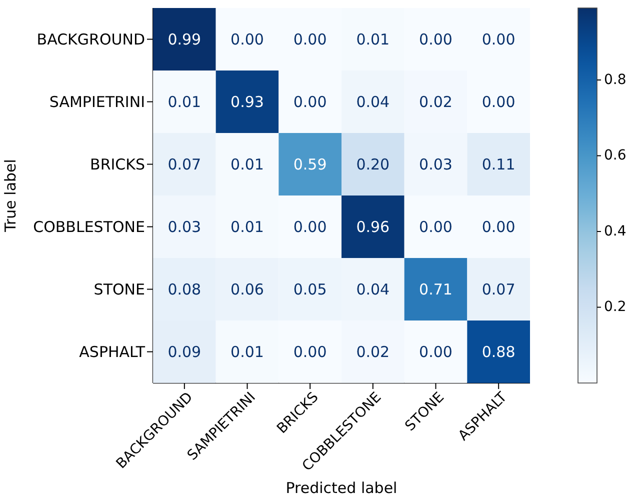 The width and height of the screenshot is (634, 495). I want to click on y-tick-label: ASPHALT, so click(112, 352).